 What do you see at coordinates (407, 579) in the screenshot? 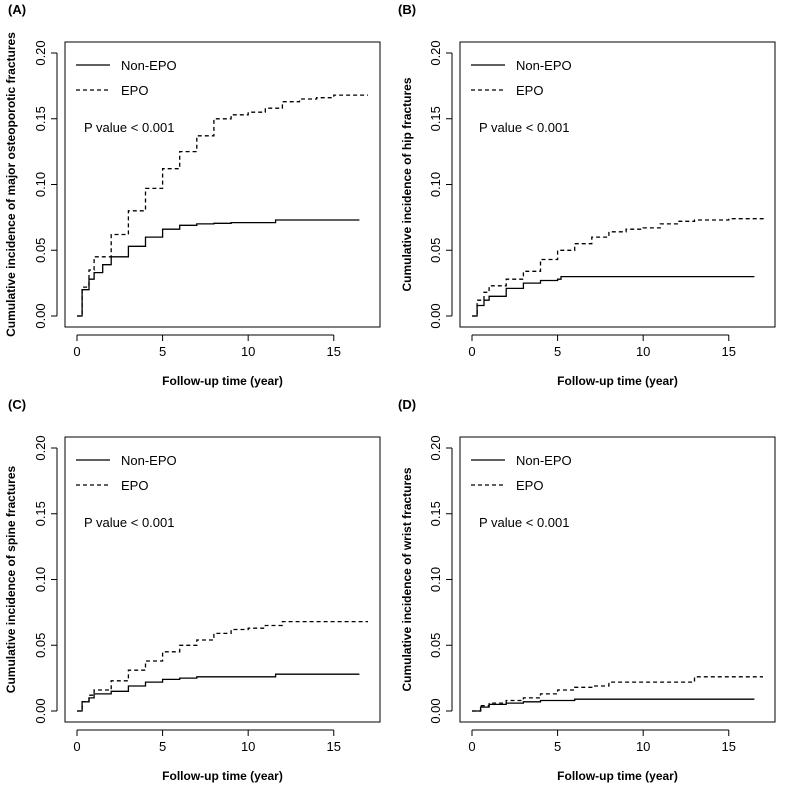
I see `y-axis-title: Cumulative incidence of wrist fractures` at bounding box center [407, 579].